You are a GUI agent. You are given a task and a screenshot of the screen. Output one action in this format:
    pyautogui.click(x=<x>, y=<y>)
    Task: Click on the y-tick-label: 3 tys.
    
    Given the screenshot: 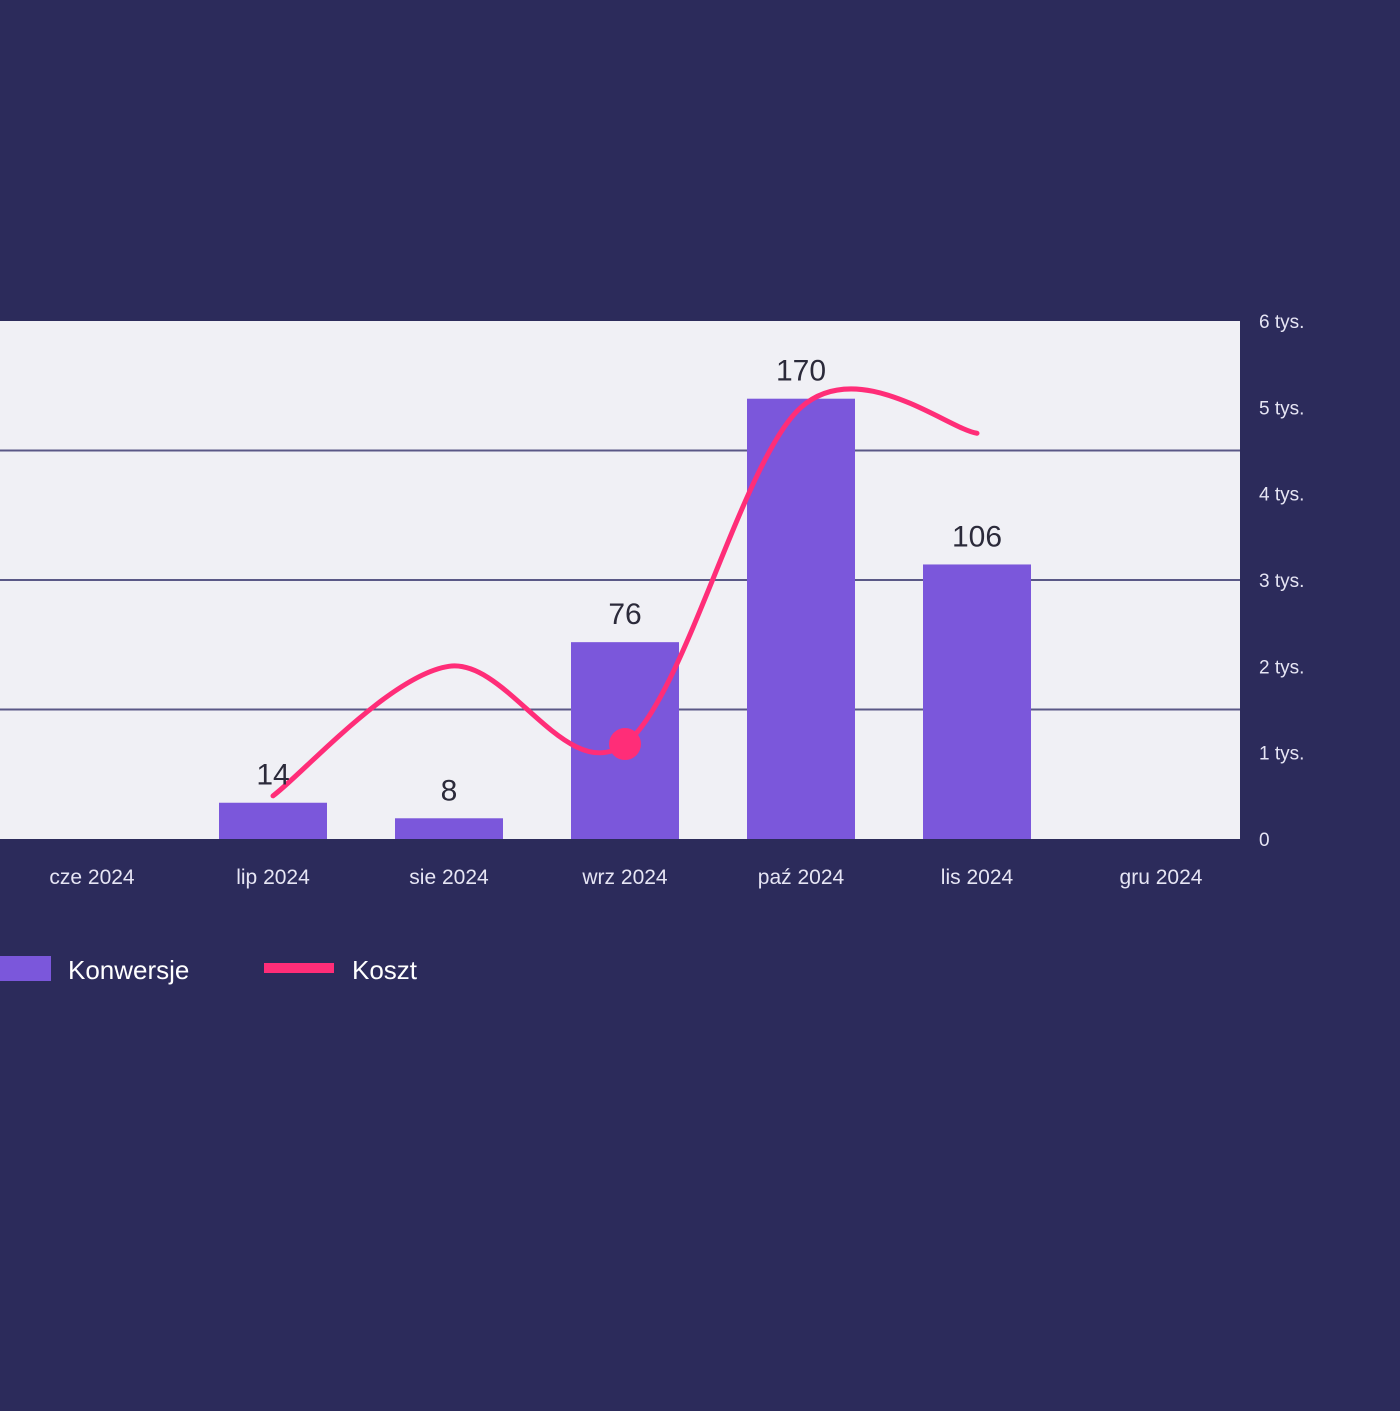 What is the action you would take?
    pyautogui.click(x=1281, y=581)
    